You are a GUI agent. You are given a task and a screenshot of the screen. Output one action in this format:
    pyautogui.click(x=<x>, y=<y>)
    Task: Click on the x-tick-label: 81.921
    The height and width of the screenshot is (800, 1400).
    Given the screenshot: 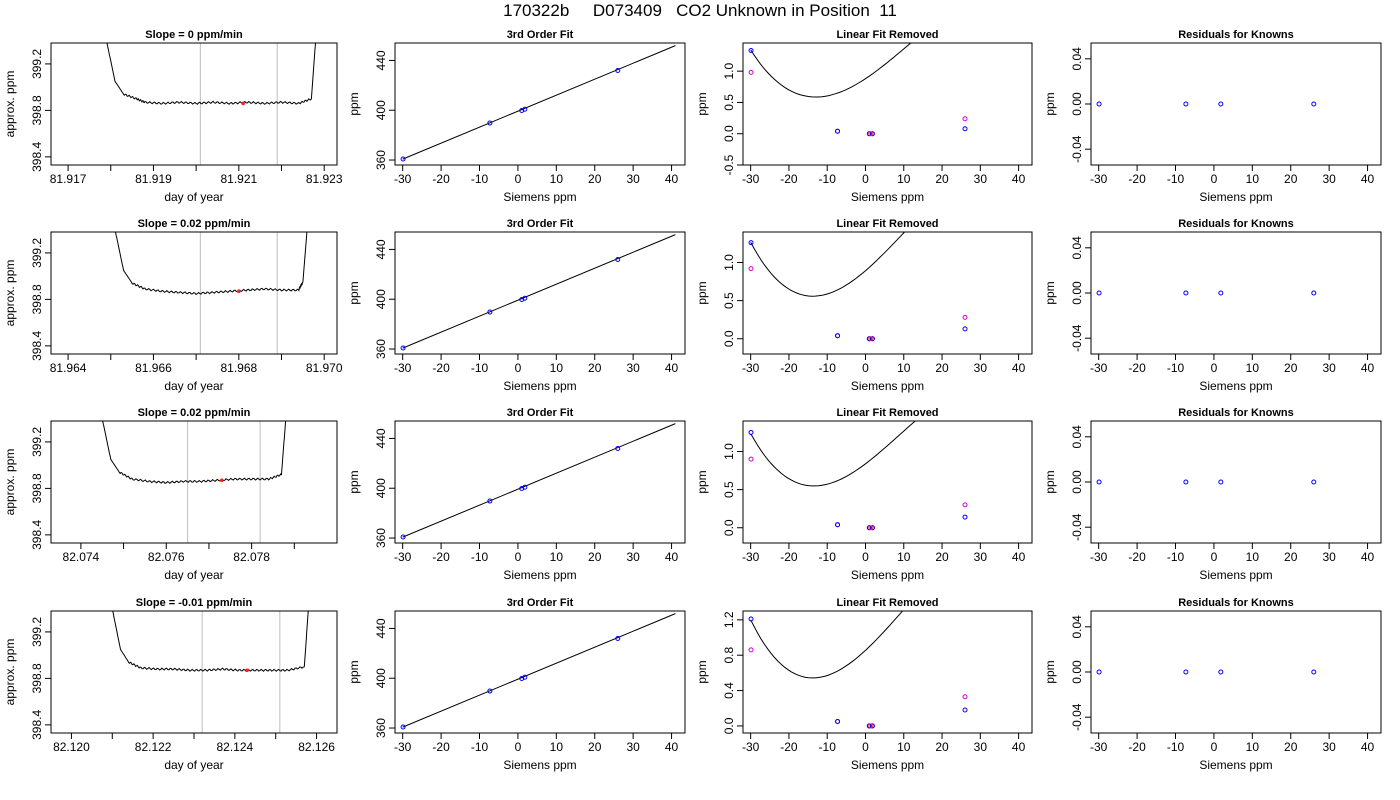 What is the action you would take?
    pyautogui.click(x=238, y=179)
    